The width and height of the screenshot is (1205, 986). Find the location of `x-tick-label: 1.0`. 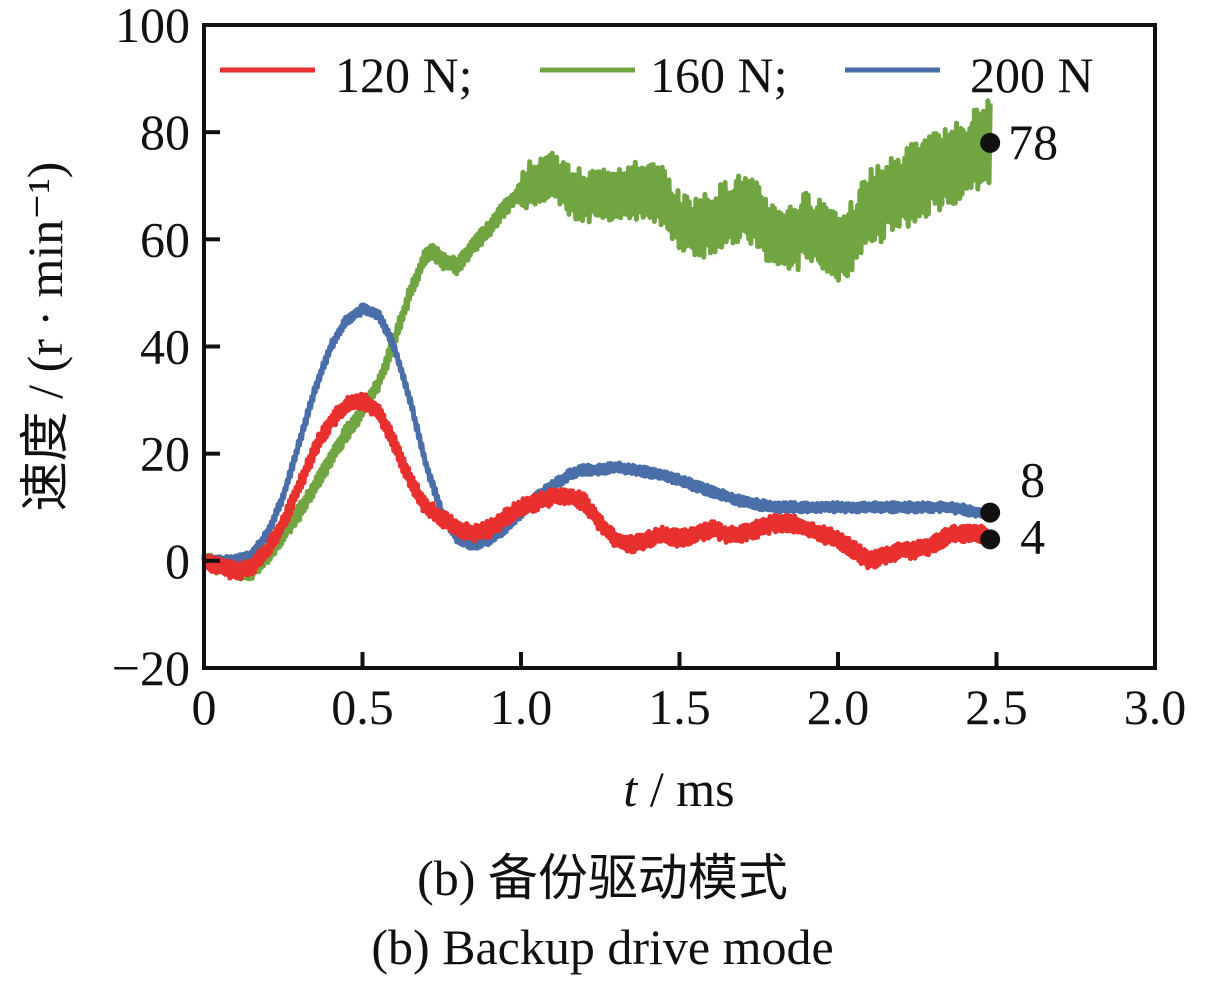

x-tick-label: 1.0 is located at coordinates (521, 707).